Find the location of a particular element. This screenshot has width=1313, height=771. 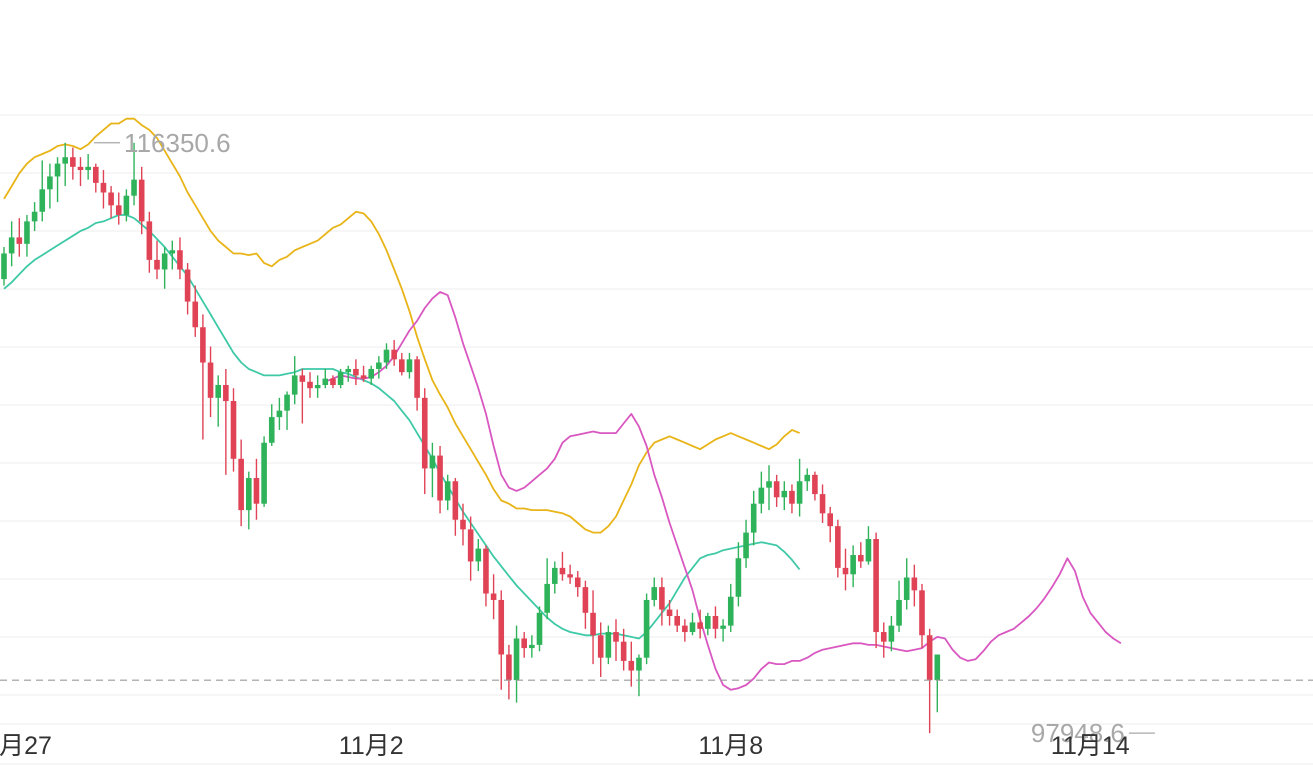

x-tick-label-0: 10月27 is located at coordinates (26, 746).